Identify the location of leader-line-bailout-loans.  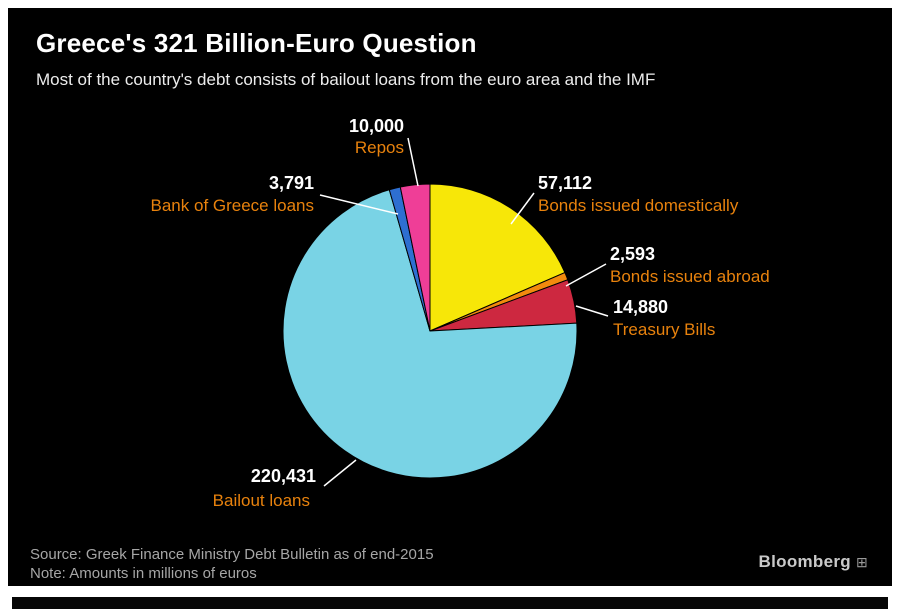
(340, 473).